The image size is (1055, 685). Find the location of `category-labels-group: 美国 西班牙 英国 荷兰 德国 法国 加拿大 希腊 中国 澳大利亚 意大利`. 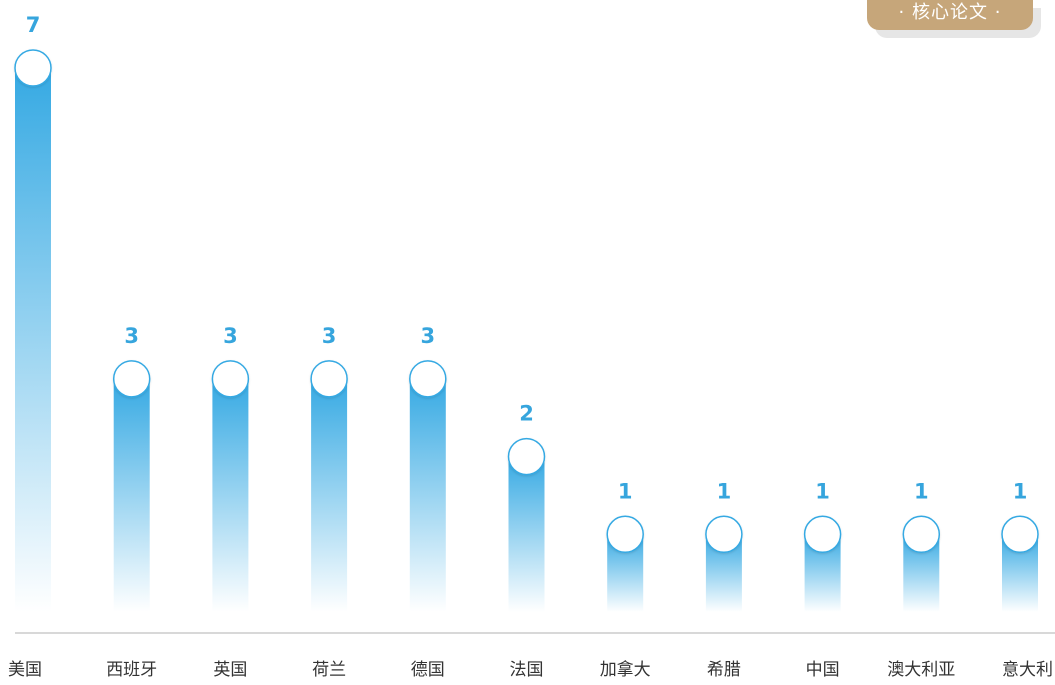

category-labels-group: 美国 西班牙 英国 荷兰 德国 法国 加拿大 希腊 中国 澳大利亚 意大利 is located at coordinates (530, 669).